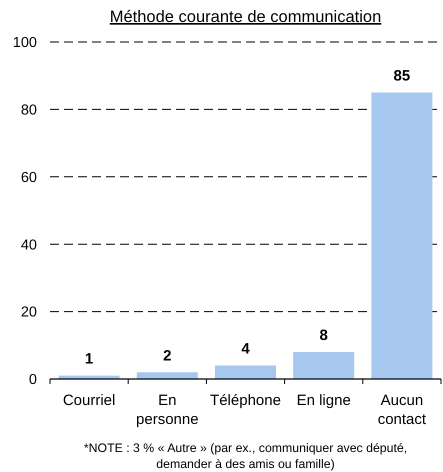 This screenshot has height=472, width=443. What do you see at coordinates (323, 400) in the screenshot?
I see `x-tick-label: En ligne` at bounding box center [323, 400].